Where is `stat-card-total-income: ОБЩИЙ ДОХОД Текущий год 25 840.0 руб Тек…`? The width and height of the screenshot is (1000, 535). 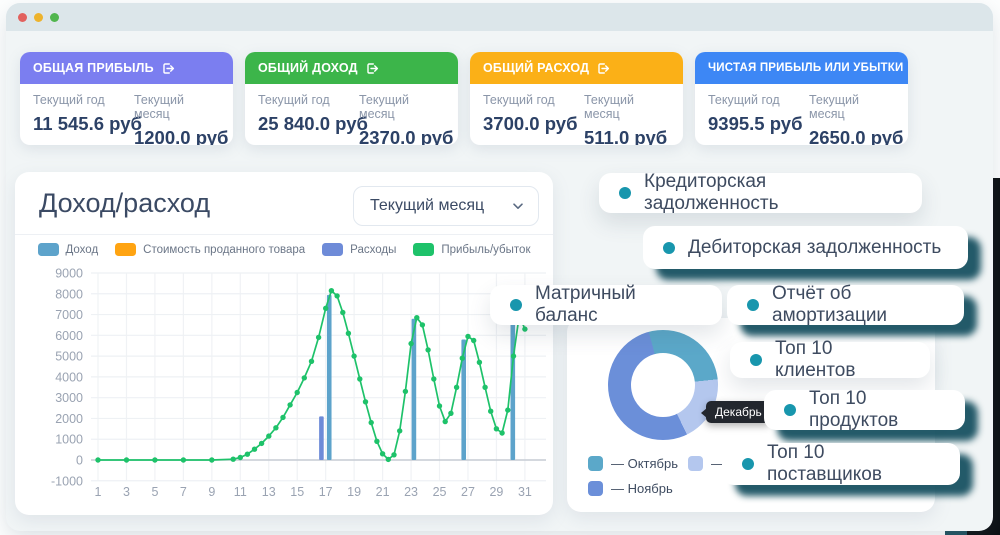 stat-card-total-income: ОБЩИЙ ДОХОД Текущий год 25 840.0 руб Тек… is located at coordinates (351, 98).